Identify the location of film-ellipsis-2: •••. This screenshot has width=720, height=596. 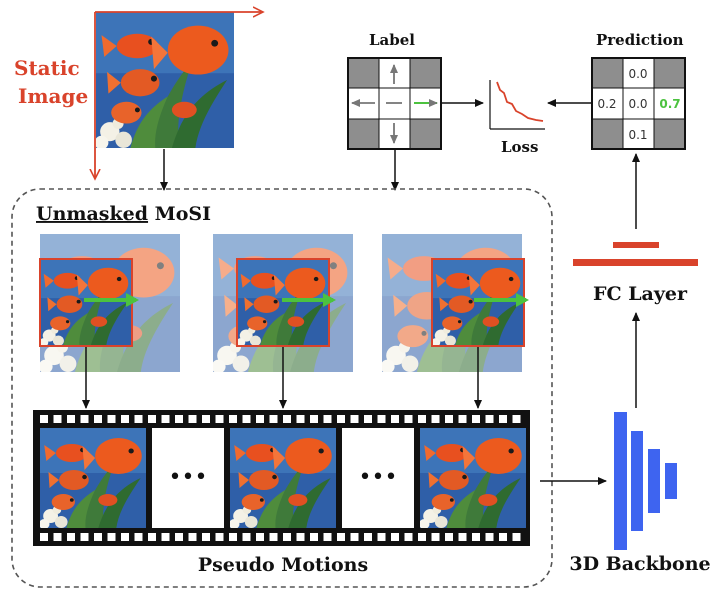
(378, 477).